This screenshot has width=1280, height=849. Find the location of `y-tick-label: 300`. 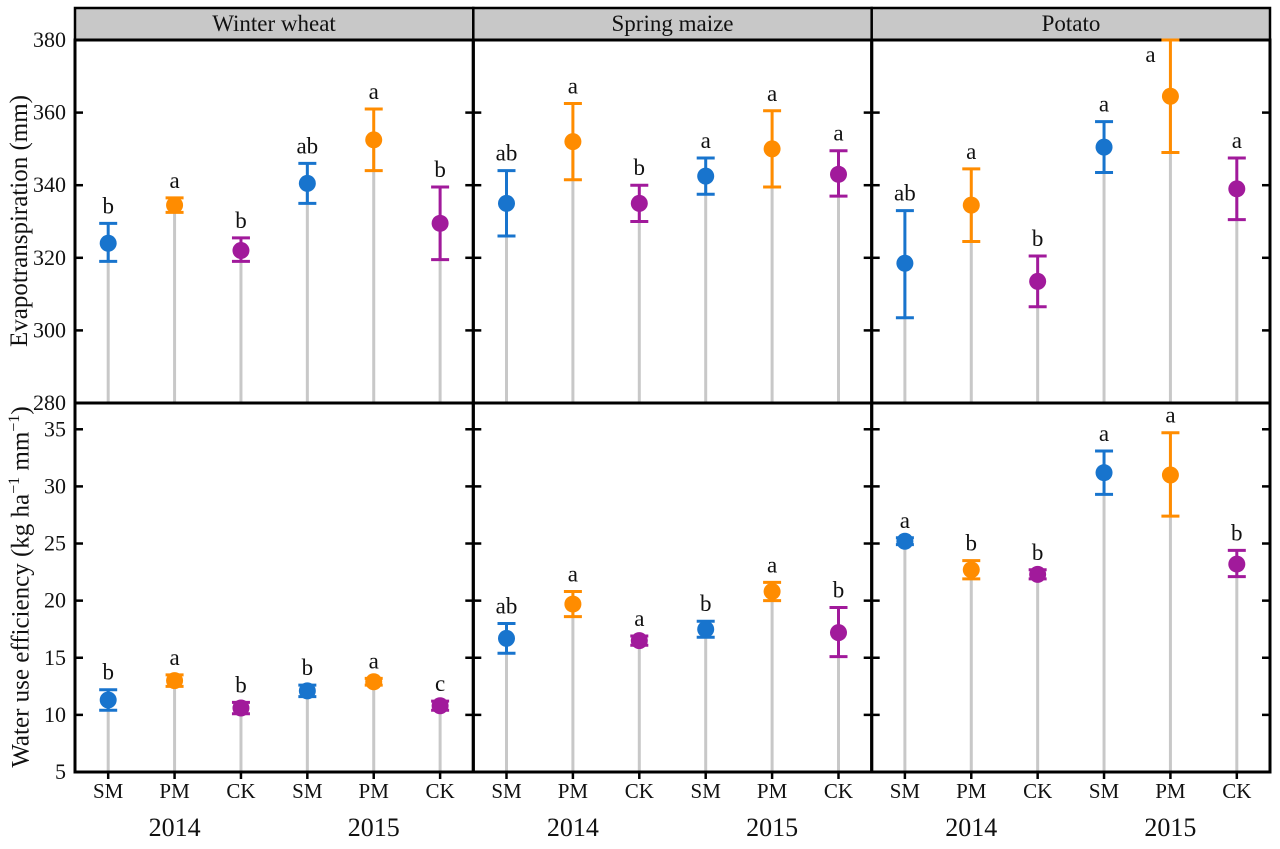

y-tick-label: 300 is located at coordinates (49, 329).